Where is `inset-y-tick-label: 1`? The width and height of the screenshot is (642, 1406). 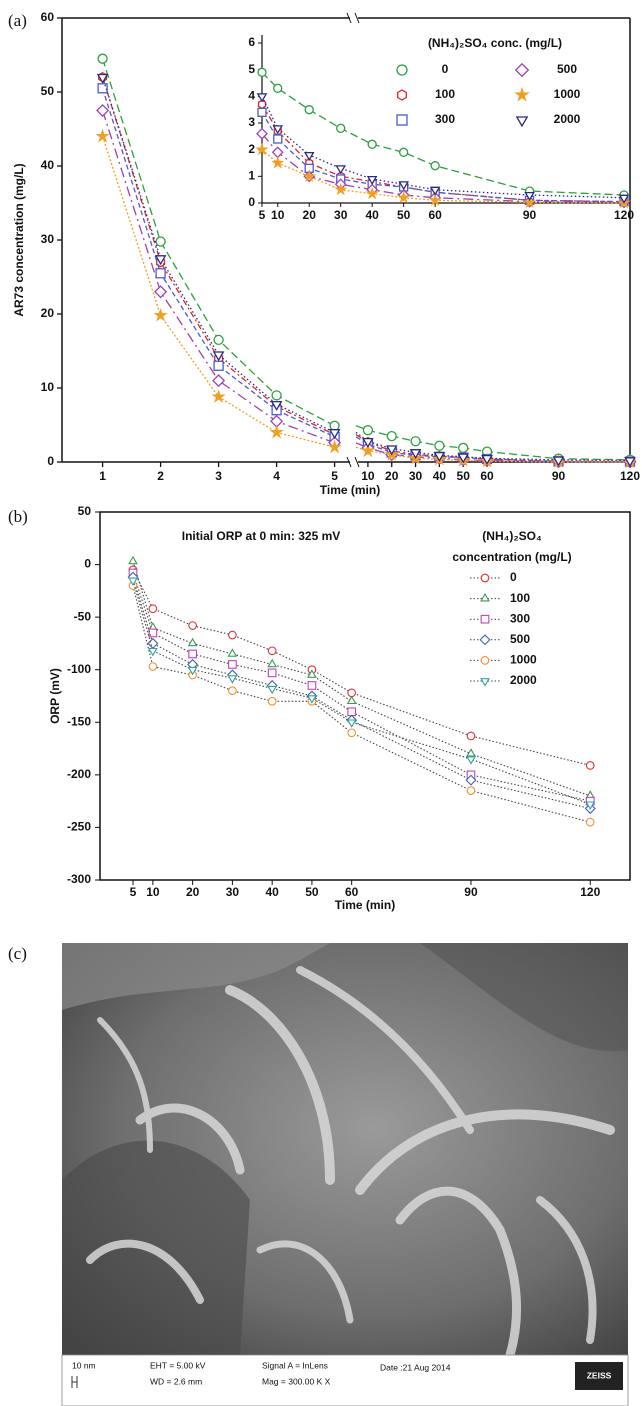
inset-y-tick-label: 1 is located at coordinates (251, 176).